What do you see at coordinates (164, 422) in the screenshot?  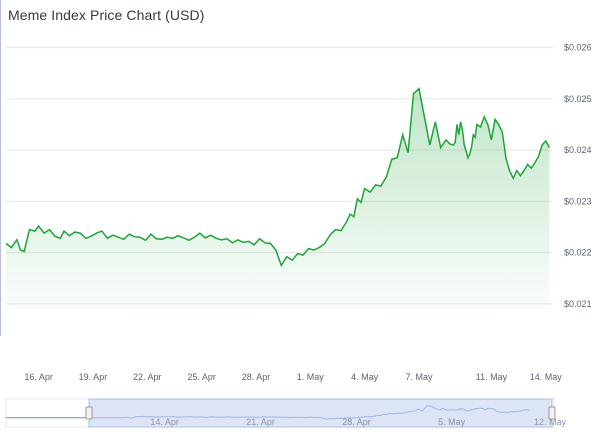 I see `navigator-tick-label: 14. Apr` at bounding box center [164, 422].